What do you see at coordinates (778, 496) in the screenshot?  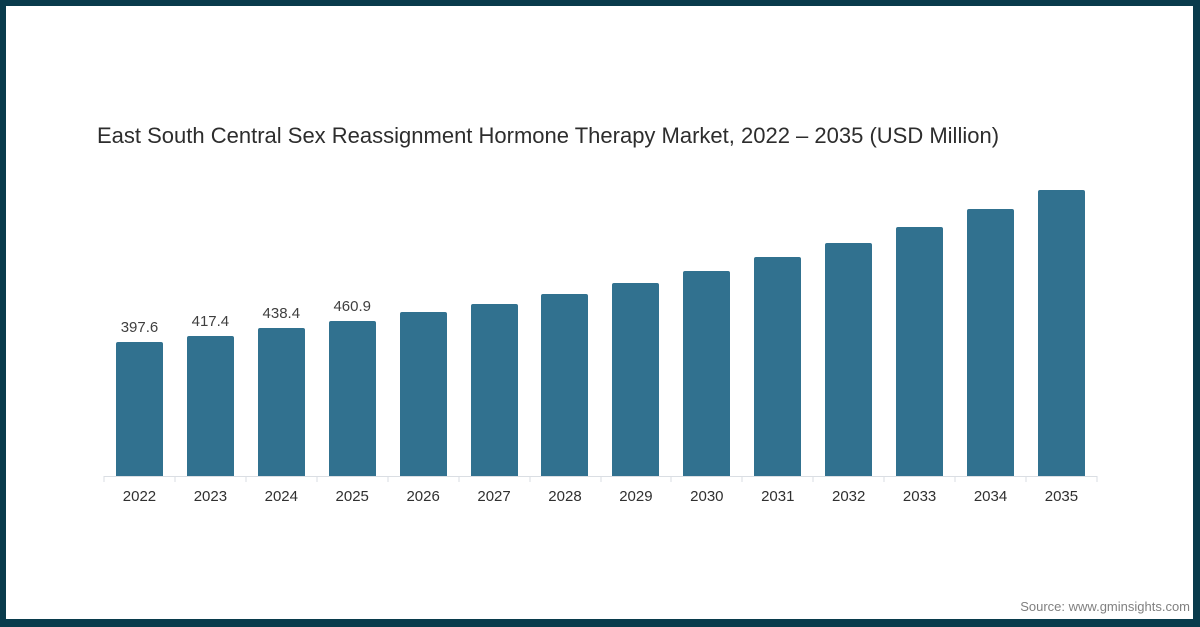 I see `x-axis-label: 2031` at bounding box center [778, 496].